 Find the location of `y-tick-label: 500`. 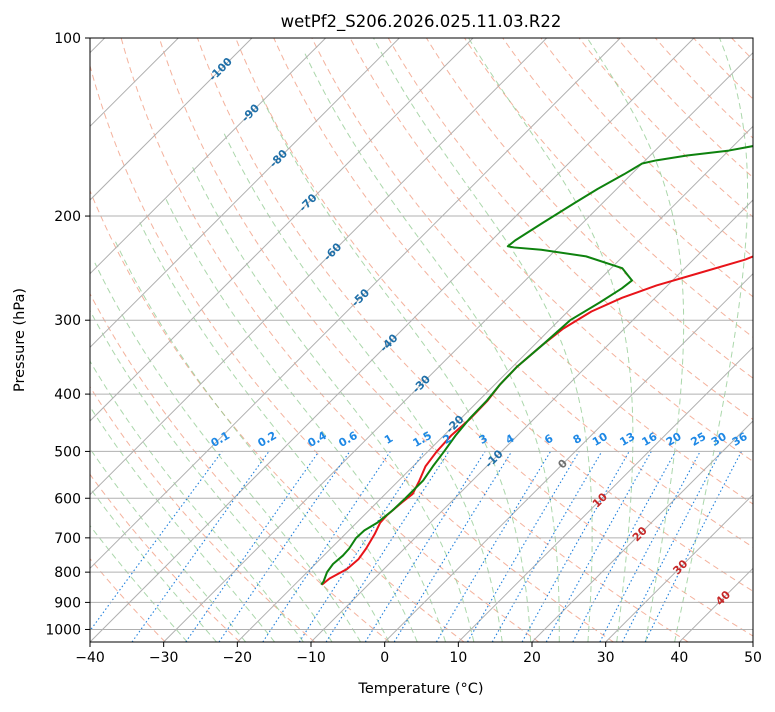

y-tick-label: 500 is located at coordinates (67, 452).